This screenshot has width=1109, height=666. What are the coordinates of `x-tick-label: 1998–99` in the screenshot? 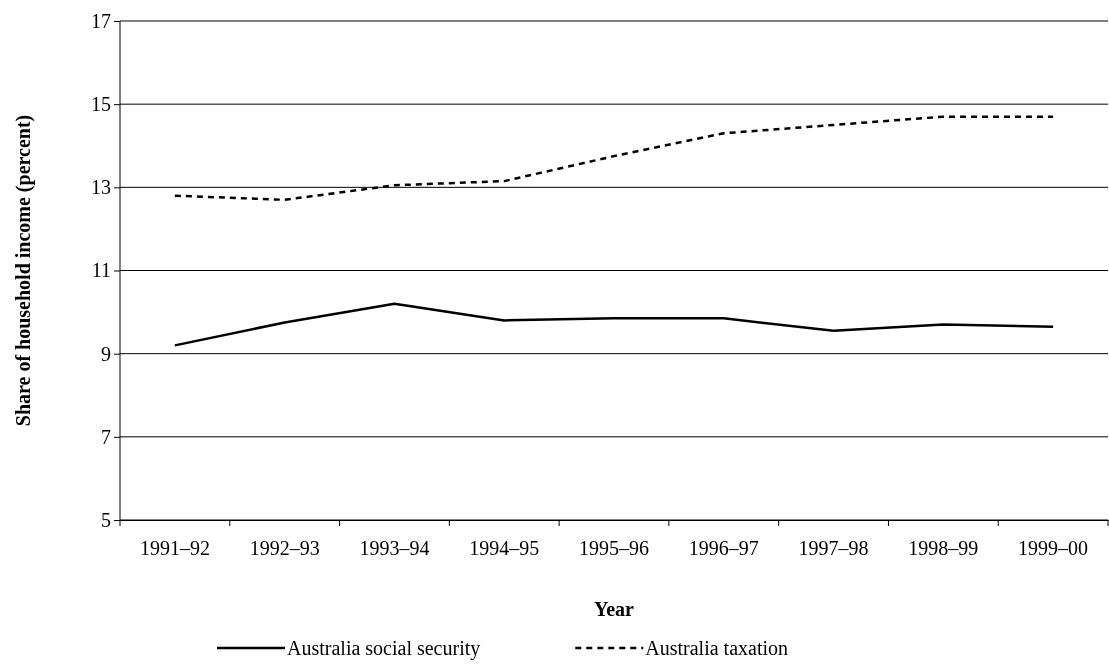 It's located at (943, 548).